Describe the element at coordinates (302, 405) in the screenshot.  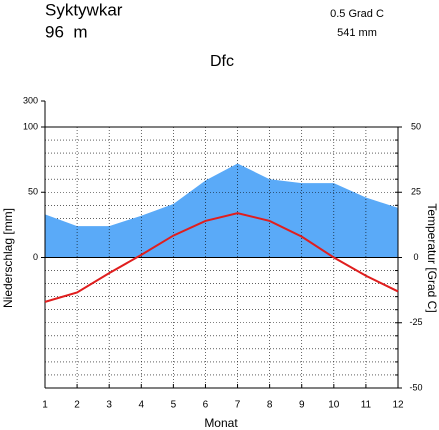
I see `x-tick-label: 9` at that location.